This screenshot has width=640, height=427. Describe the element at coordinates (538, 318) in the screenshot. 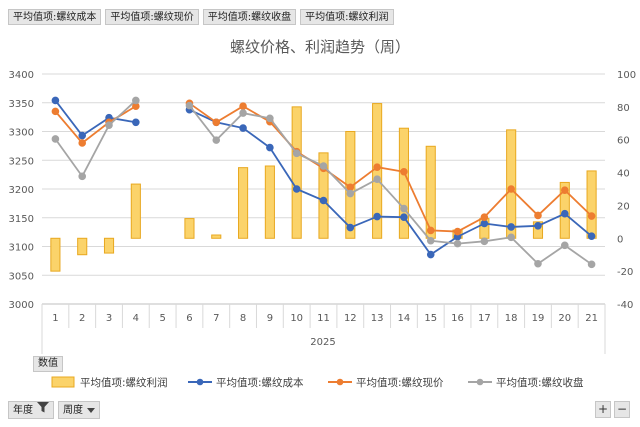

I see `x-tick-label: 19` at that location.